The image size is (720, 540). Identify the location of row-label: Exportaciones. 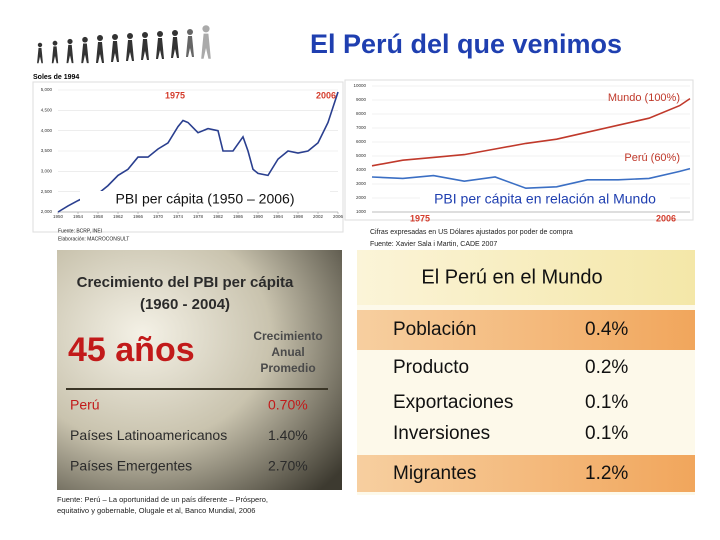
(453, 402).